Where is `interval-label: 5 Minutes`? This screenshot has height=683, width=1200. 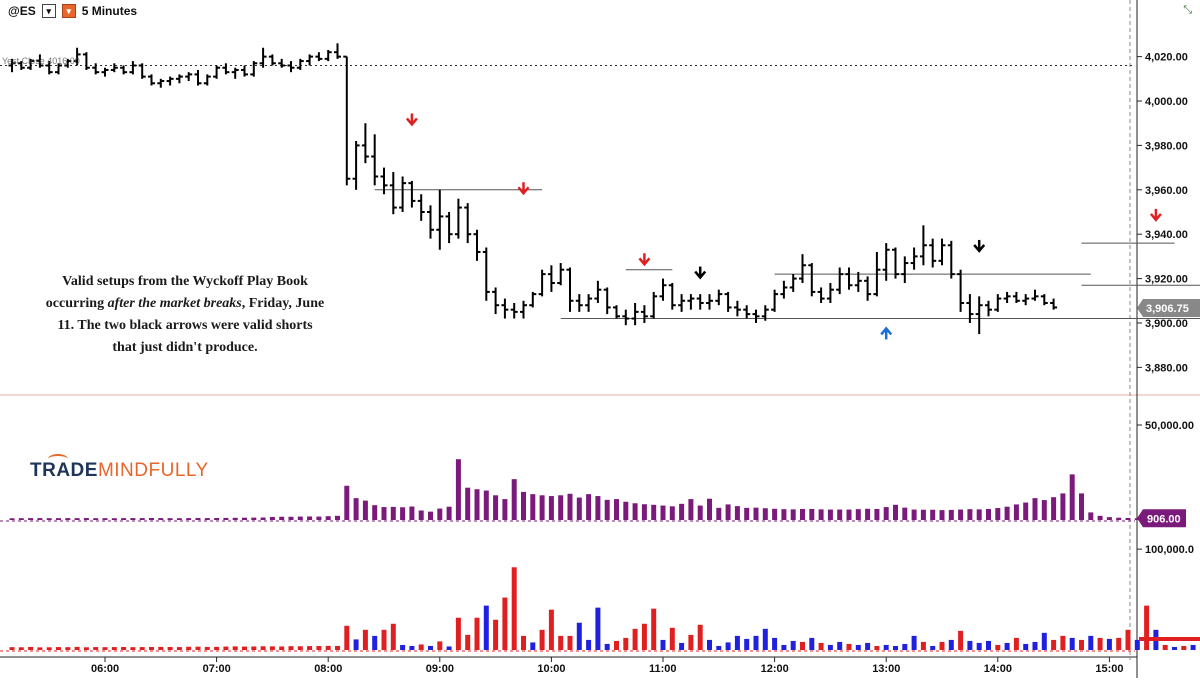 interval-label: 5 Minutes is located at coordinates (109, 11).